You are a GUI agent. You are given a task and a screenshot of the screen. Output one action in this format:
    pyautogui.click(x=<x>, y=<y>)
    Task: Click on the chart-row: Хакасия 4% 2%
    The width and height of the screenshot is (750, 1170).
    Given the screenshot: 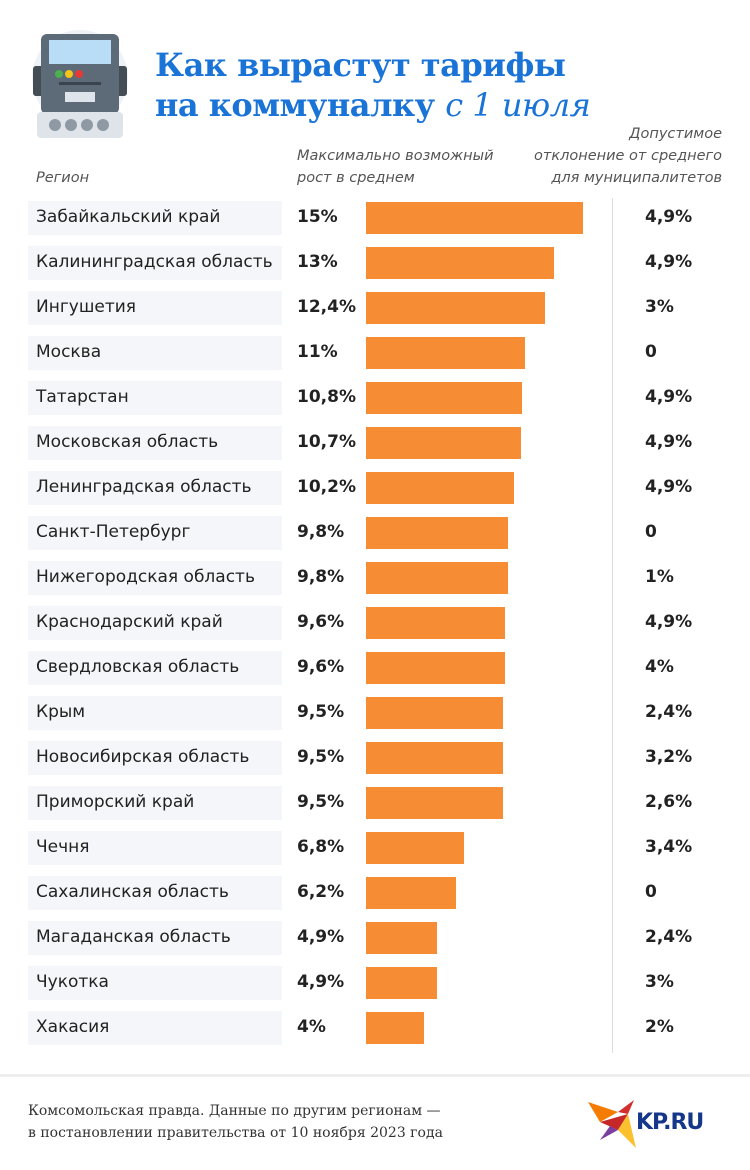 What is the action you would take?
    pyautogui.click(x=375, y=1028)
    